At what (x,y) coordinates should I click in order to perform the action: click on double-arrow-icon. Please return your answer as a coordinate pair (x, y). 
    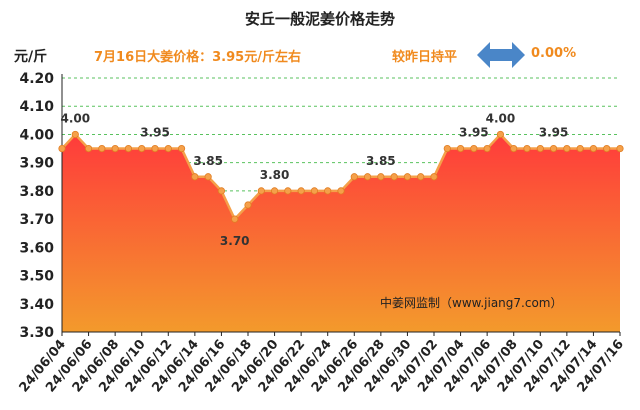
    Looking at the image, I should click on (501, 55).